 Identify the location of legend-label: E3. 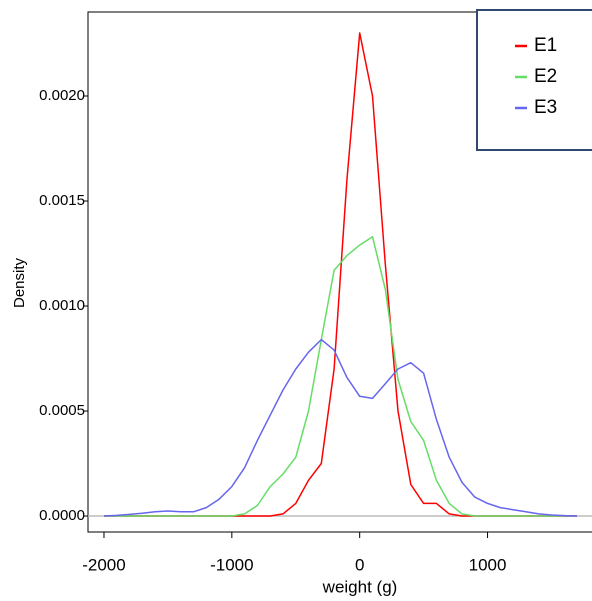
(545, 107).